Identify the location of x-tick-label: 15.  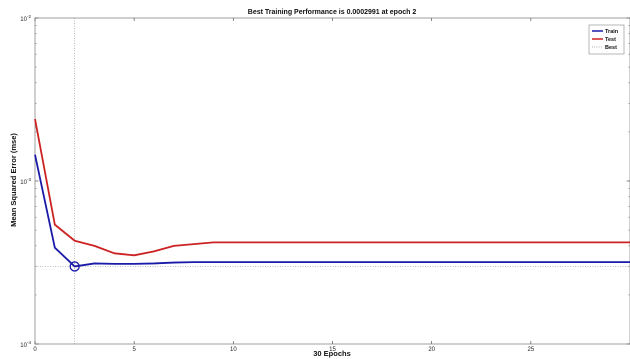
(332, 350).